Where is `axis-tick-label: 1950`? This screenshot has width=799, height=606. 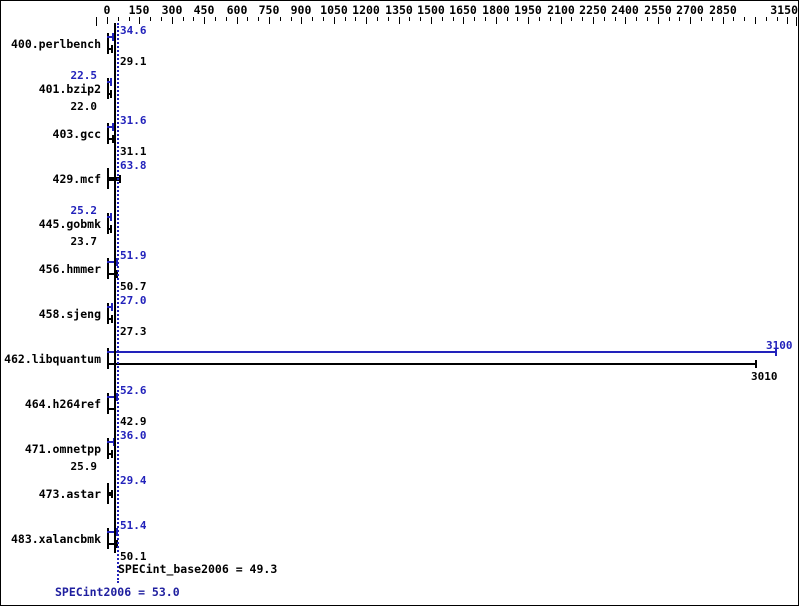 axis-tick-label: 1950 is located at coordinates (528, 10).